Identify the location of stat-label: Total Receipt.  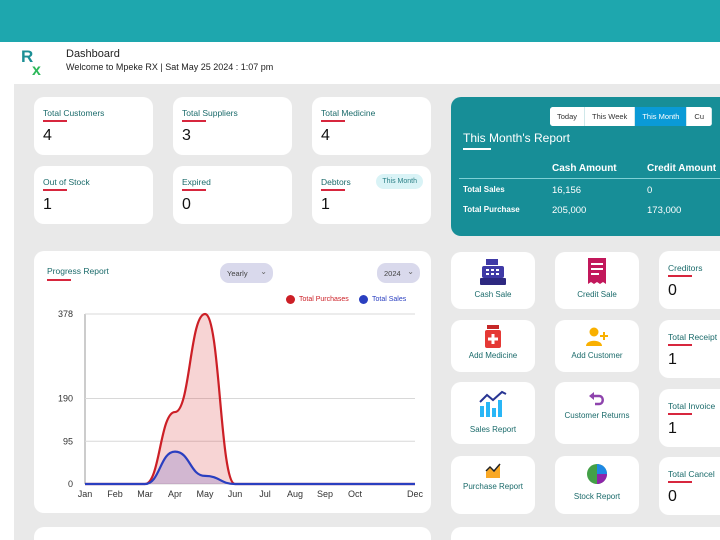
(693, 337).